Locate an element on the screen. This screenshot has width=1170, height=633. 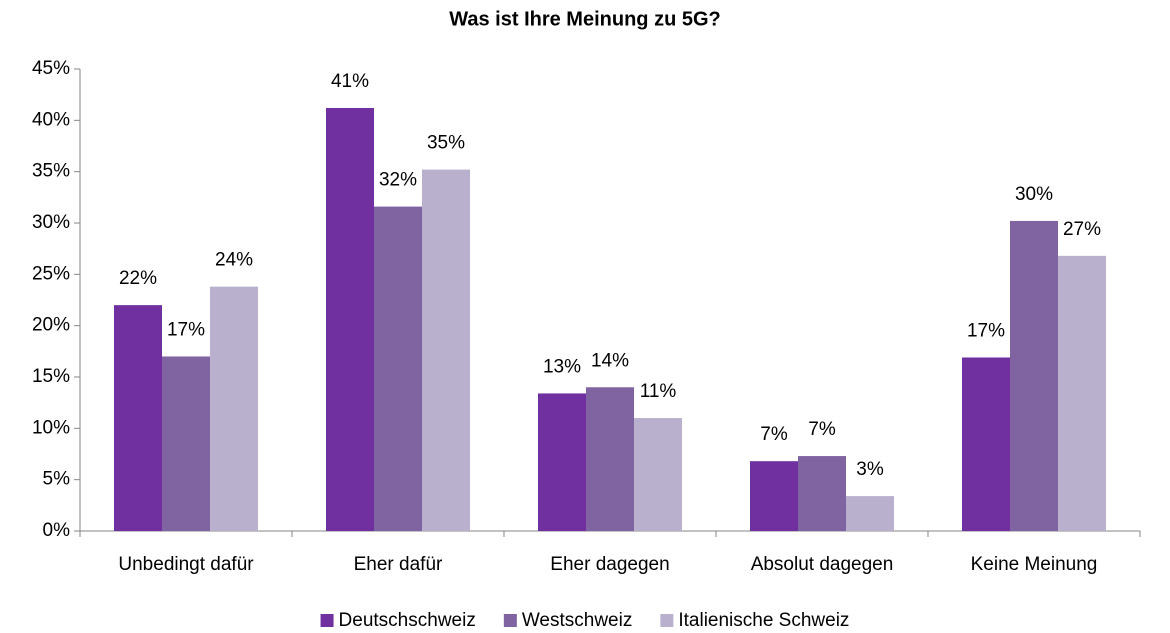
value-label: 13% is located at coordinates (562, 366).